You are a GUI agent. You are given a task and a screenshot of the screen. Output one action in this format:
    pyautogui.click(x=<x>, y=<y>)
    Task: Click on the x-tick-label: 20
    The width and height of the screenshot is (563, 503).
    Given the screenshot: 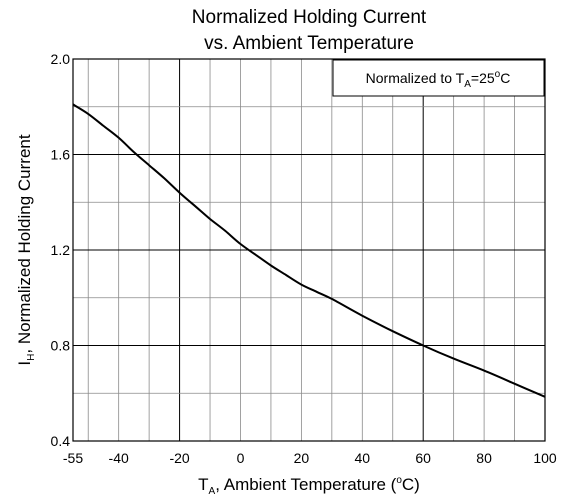 What is the action you would take?
    pyautogui.click(x=302, y=458)
    